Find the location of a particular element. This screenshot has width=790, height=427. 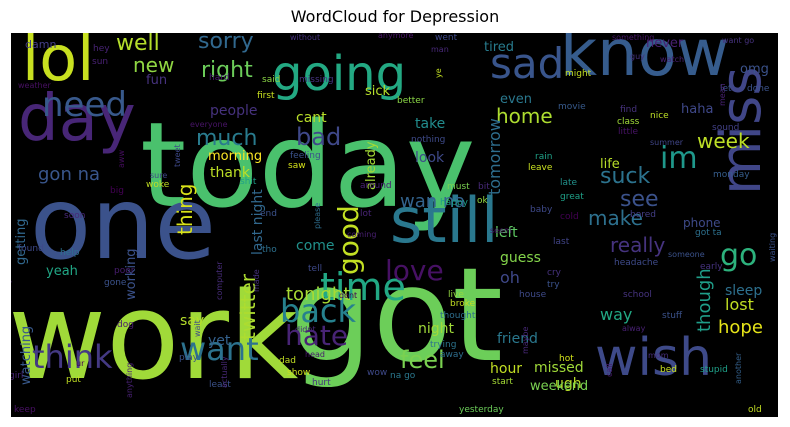

word-sorry: sorry is located at coordinates (226, 43).